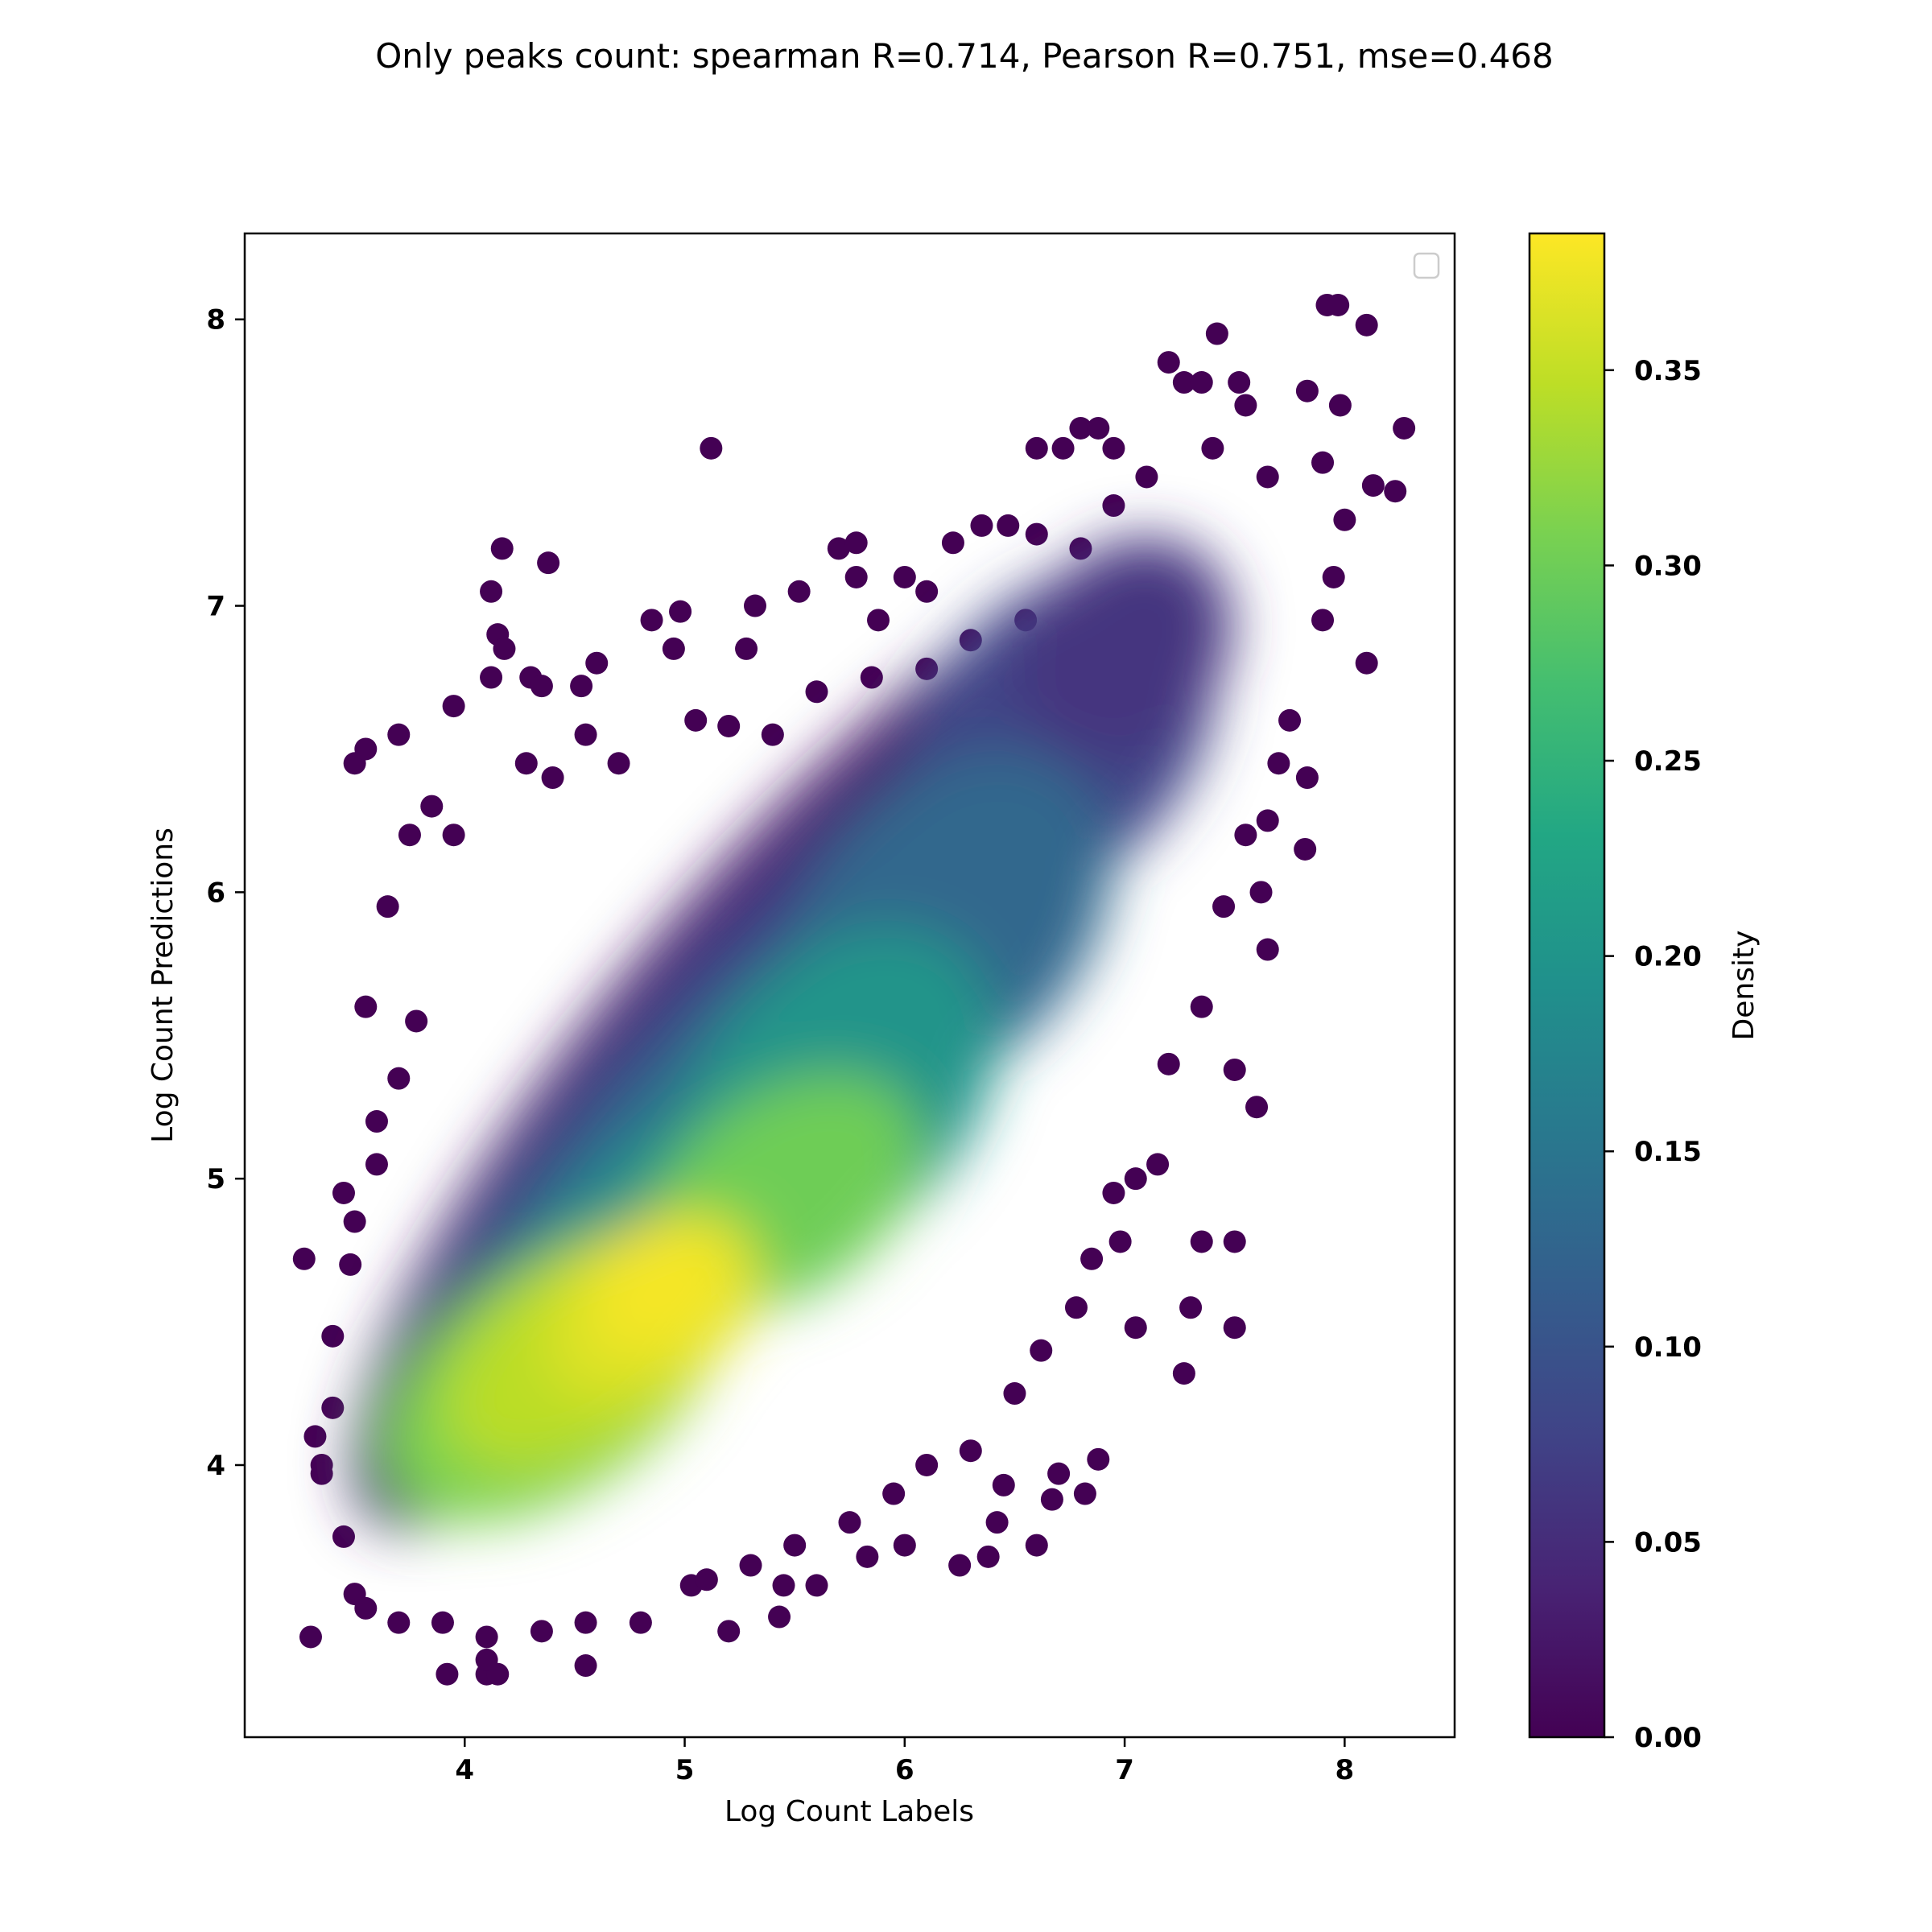 This screenshot has width=1932, height=1932. Describe the element at coordinates (215, 607) in the screenshot. I see `y-tick-label: 7` at that location.